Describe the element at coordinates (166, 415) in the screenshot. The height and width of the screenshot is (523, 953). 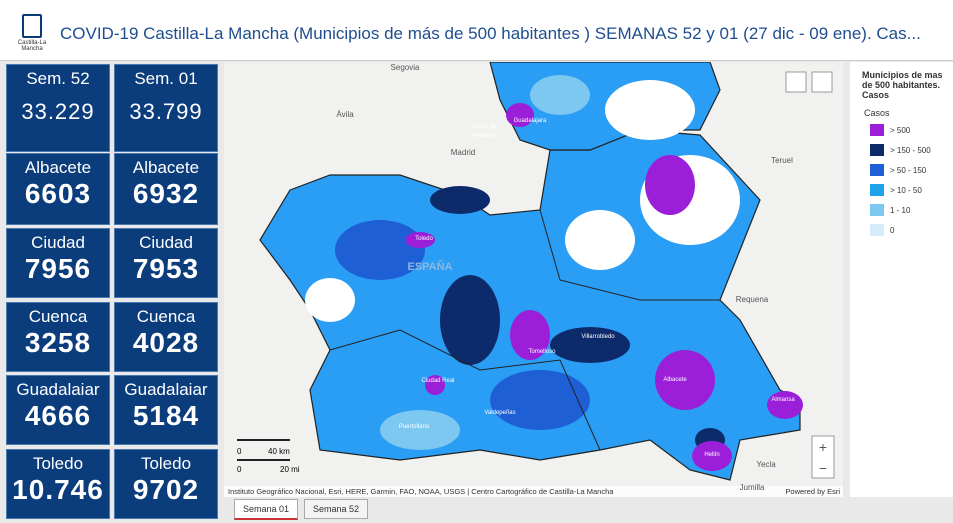
I see `tile-value: 5184` at that location.